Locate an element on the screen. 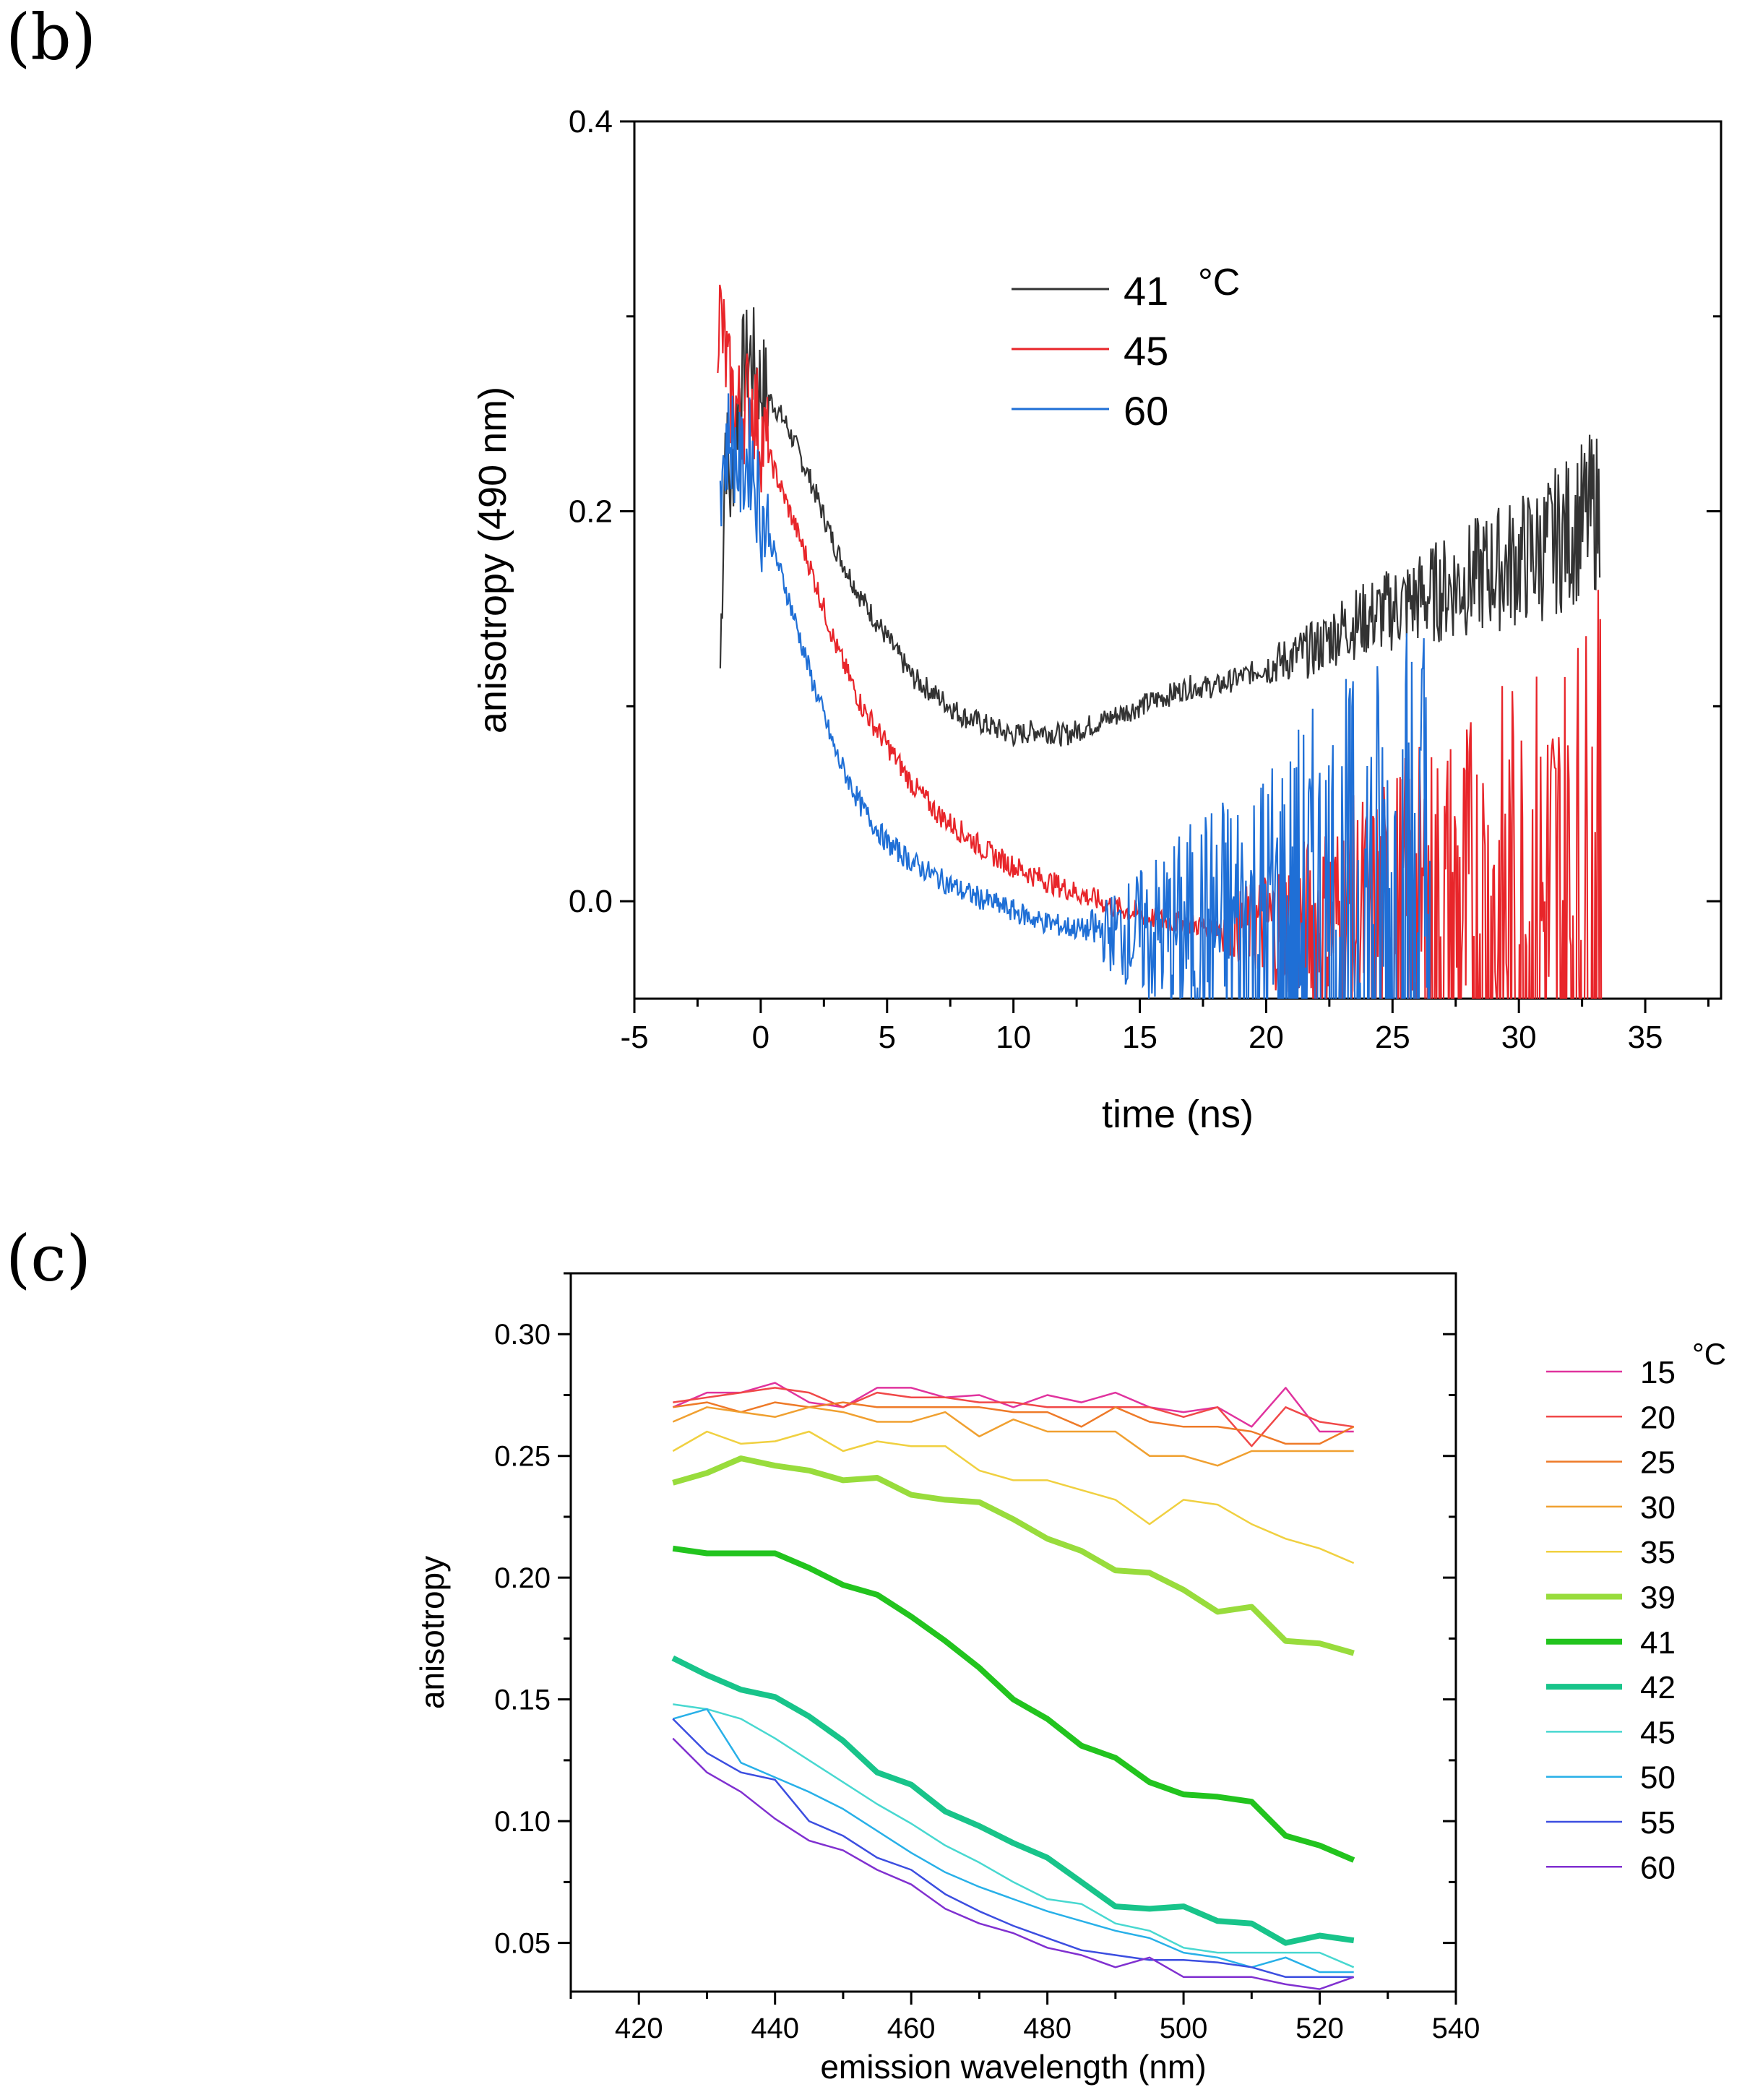 This screenshot has height=2100, width=1742. x-tick-label: 35 is located at coordinates (1645, 1037).